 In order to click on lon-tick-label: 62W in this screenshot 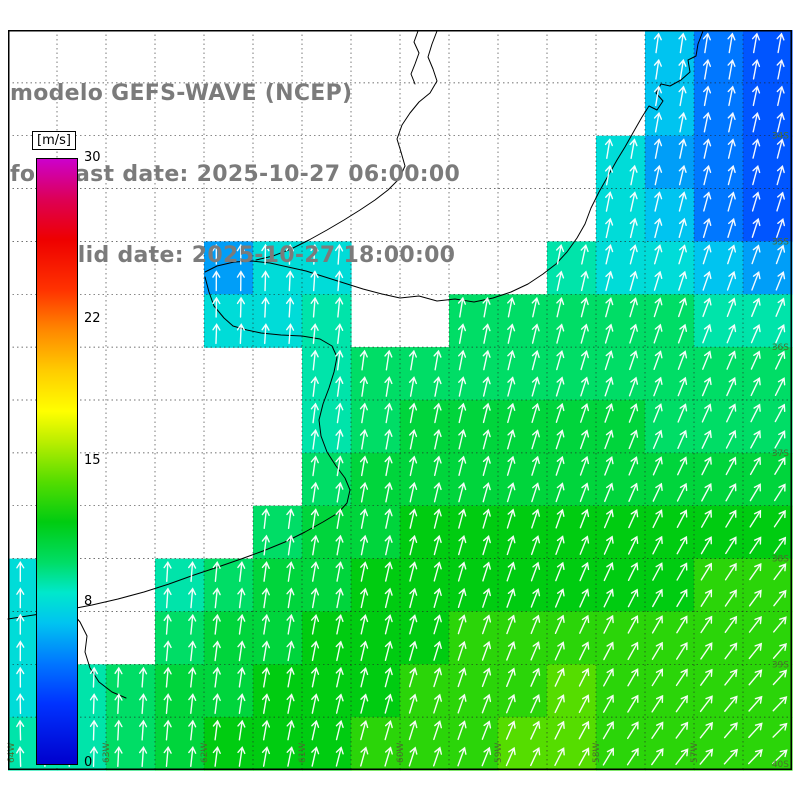, I will do `click(205, 753)`.